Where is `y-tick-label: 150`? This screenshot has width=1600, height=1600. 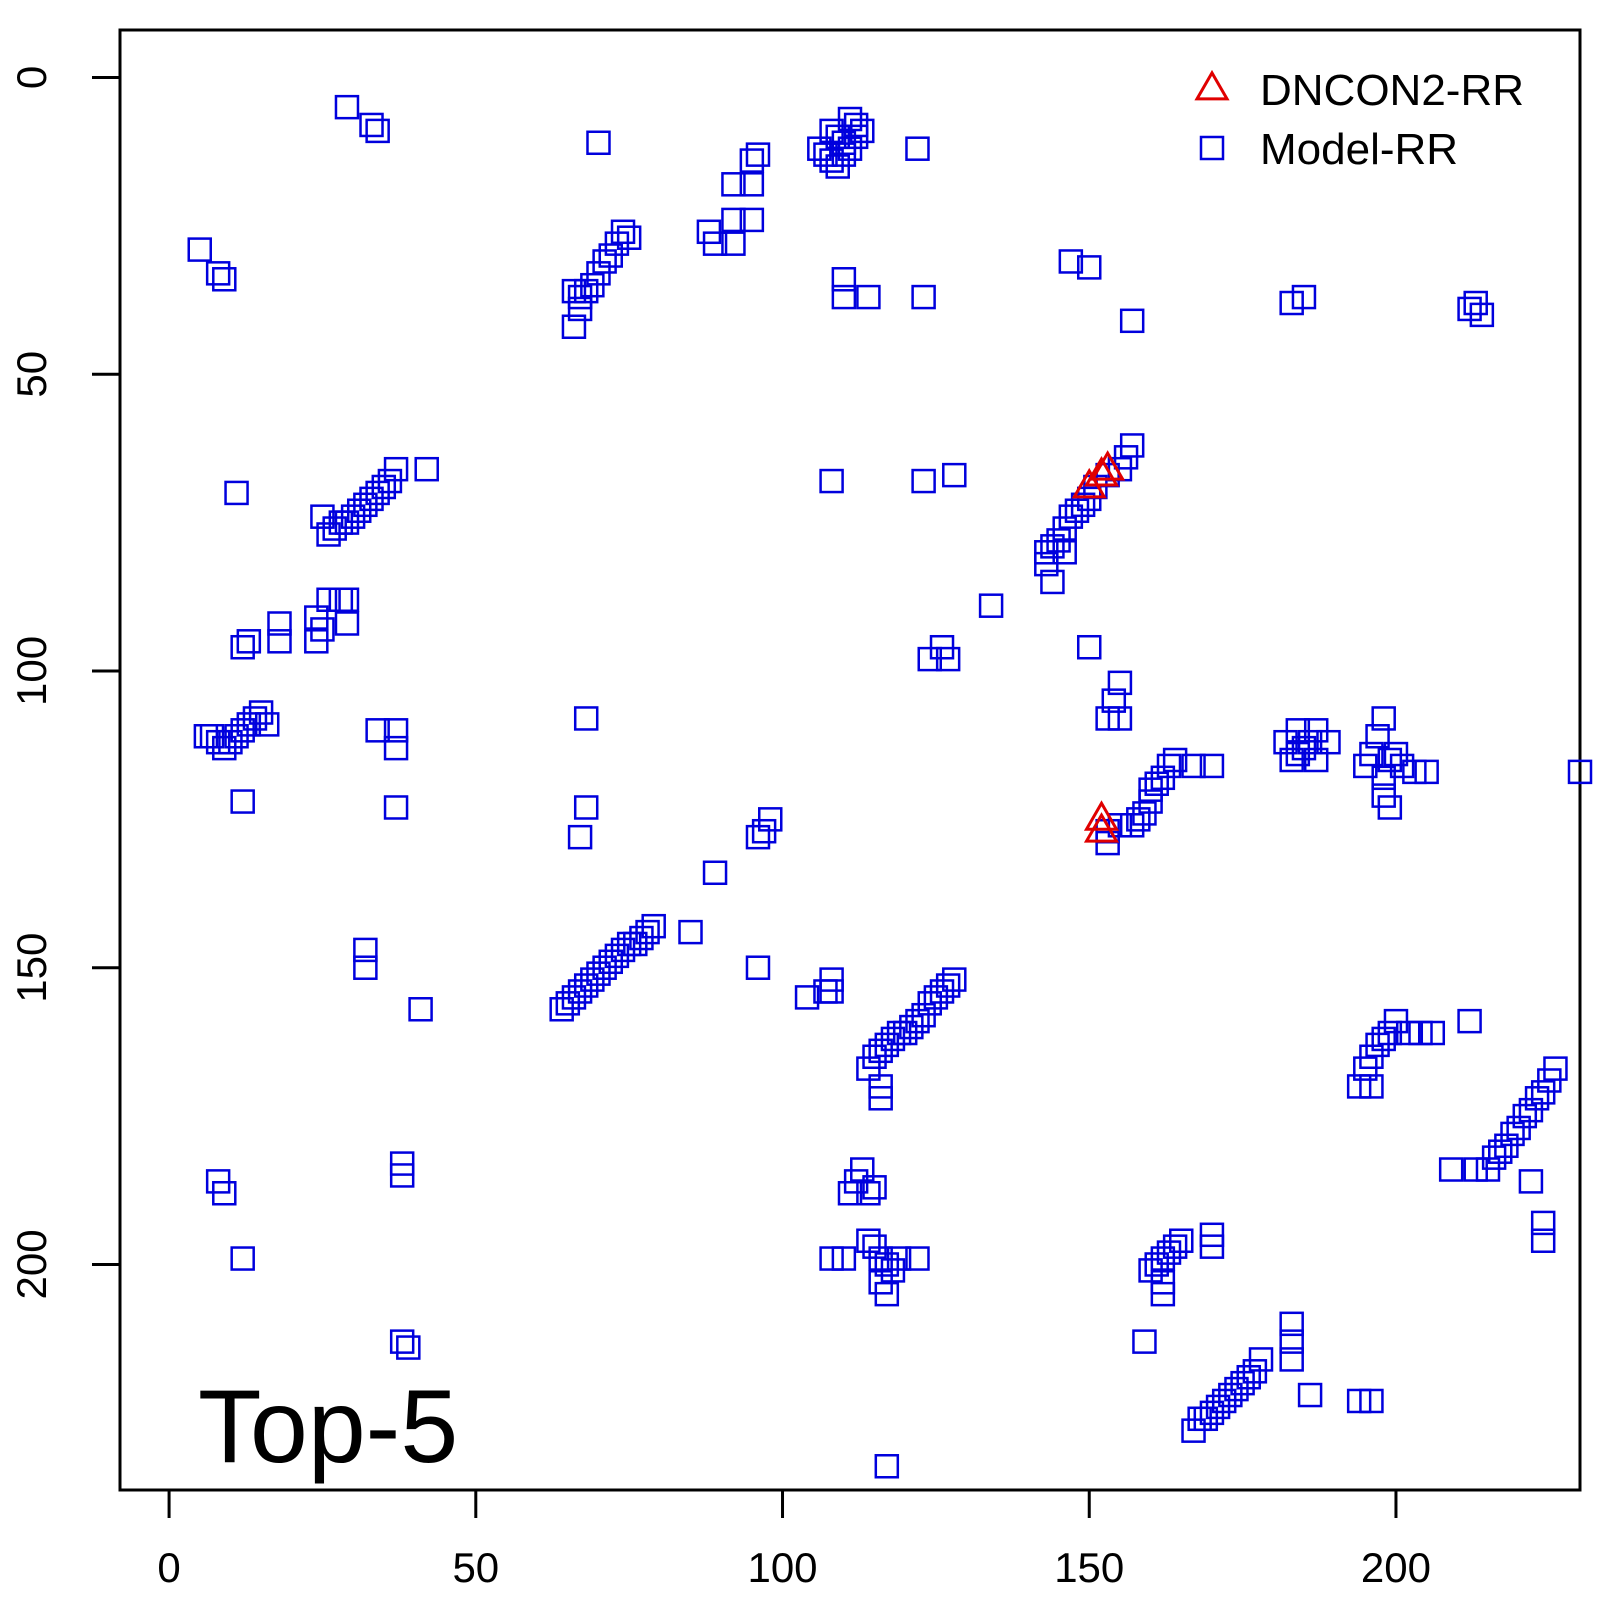 y-tick-label: 150 is located at coordinates (31, 968).